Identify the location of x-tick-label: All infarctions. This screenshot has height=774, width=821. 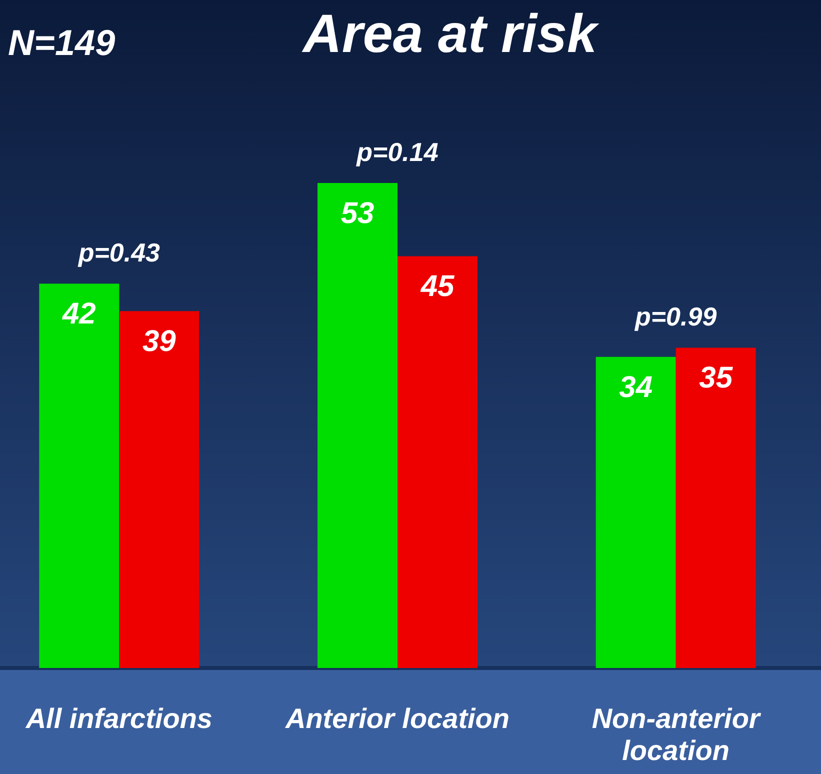
(118, 718).